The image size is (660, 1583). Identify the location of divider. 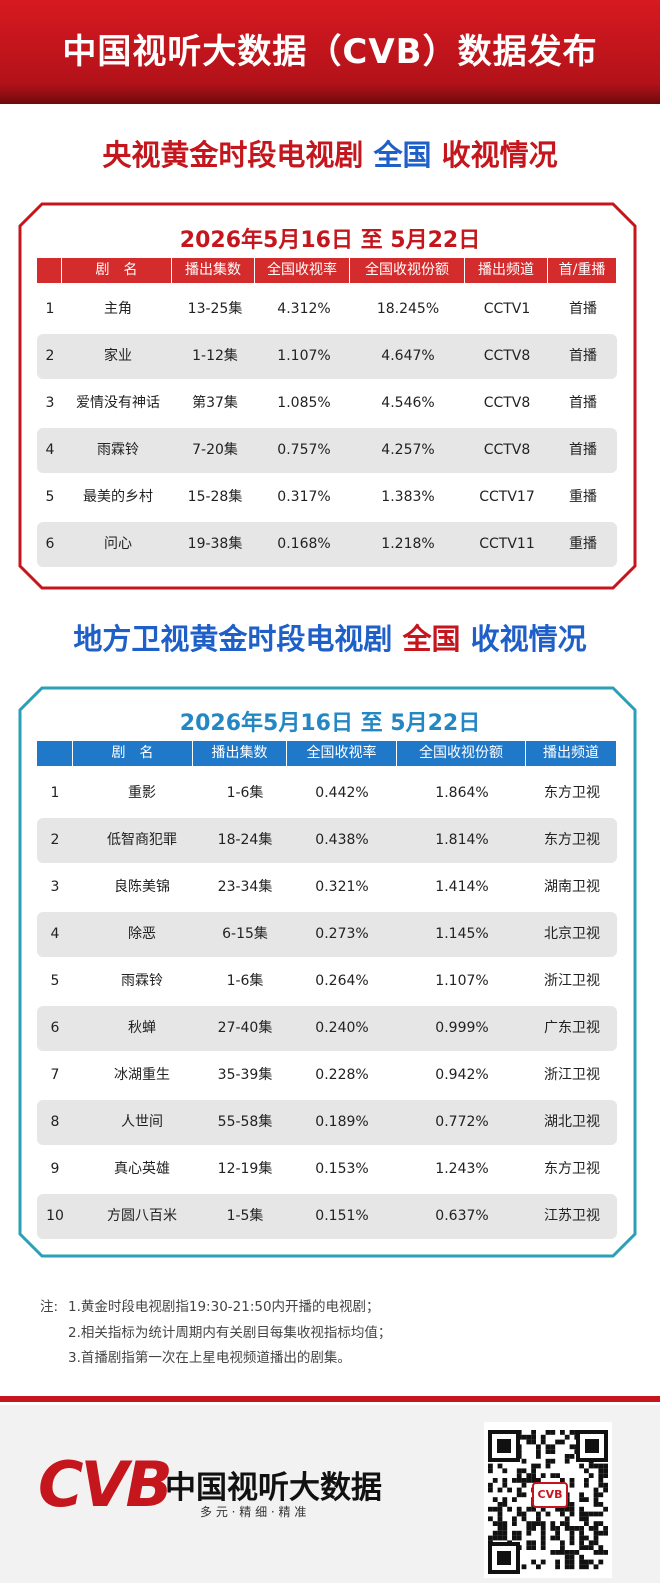
(330, 1399).